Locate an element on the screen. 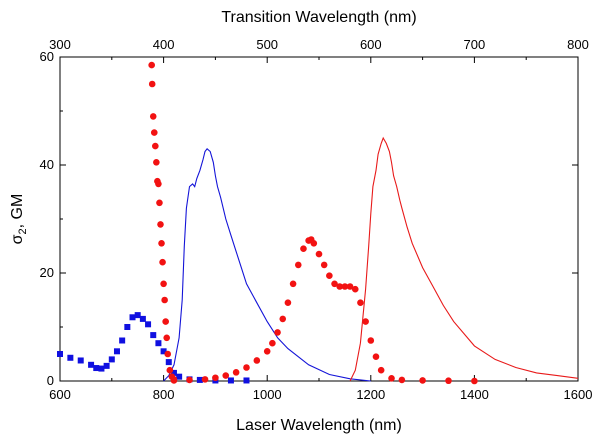 The height and width of the screenshot is (439, 600). x-tick-label: 1400 is located at coordinates (474, 394).